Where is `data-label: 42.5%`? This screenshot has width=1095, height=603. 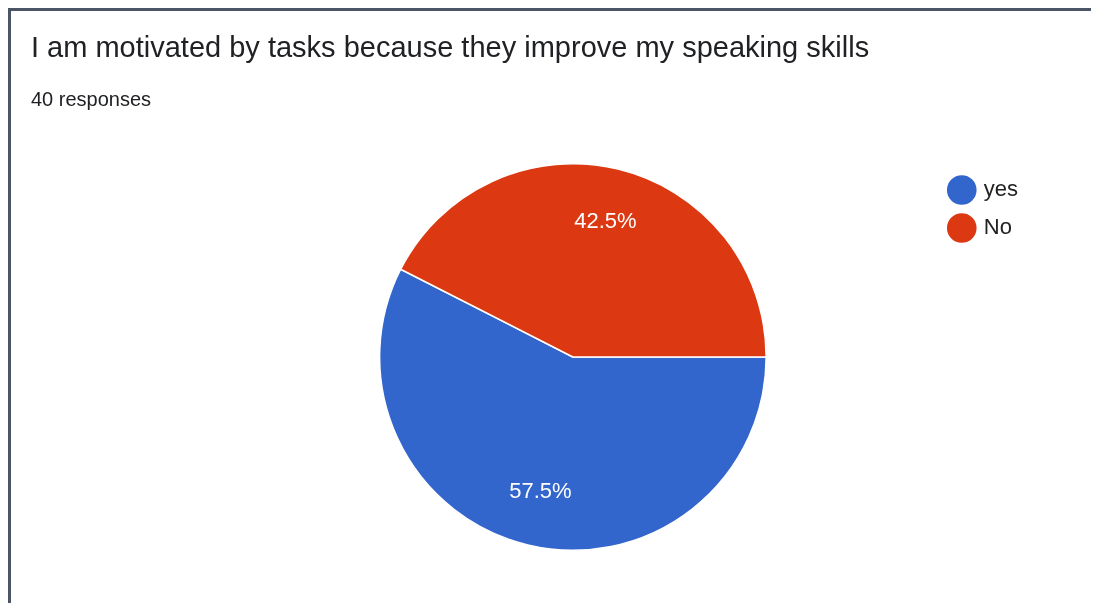 data-label: 42.5% is located at coordinates (605, 220).